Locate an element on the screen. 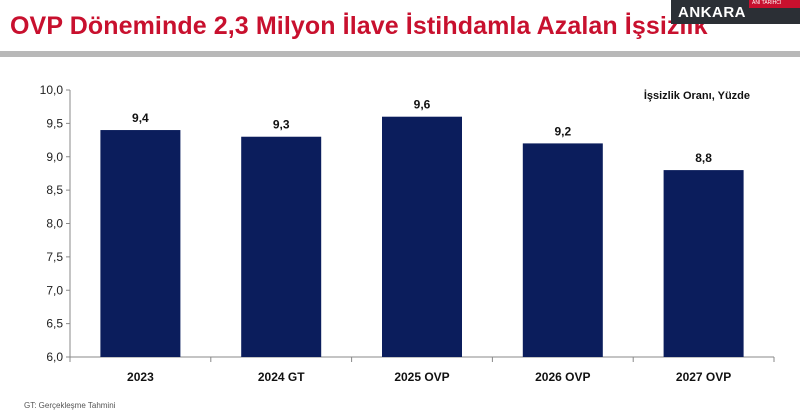 Image resolution: width=800 pixels, height=412 pixels. chart-annotation: İşsizlik Oranı, Yüzde is located at coordinates (697, 95).